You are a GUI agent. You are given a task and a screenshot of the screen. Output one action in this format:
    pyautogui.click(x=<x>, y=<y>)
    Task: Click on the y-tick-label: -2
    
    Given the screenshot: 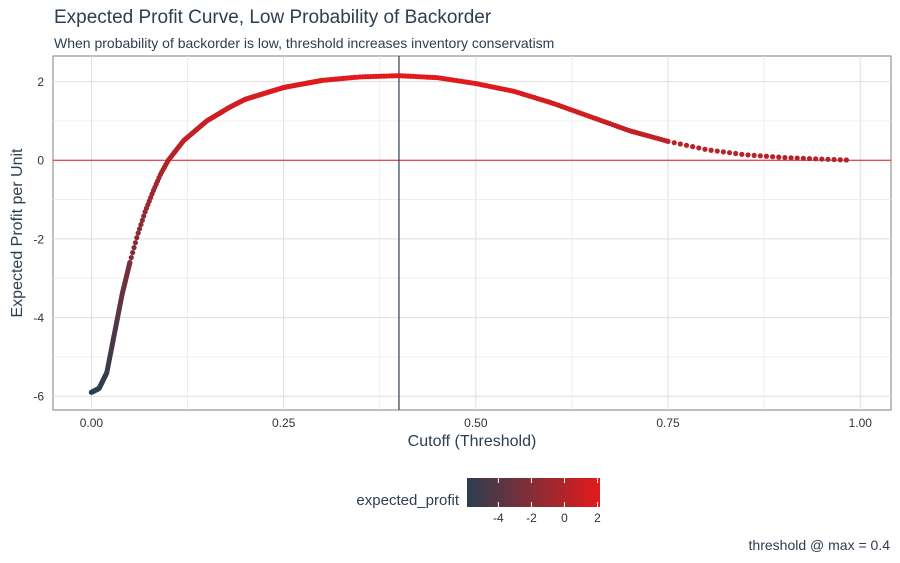 What is the action you would take?
    pyautogui.click(x=38, y=239)
    